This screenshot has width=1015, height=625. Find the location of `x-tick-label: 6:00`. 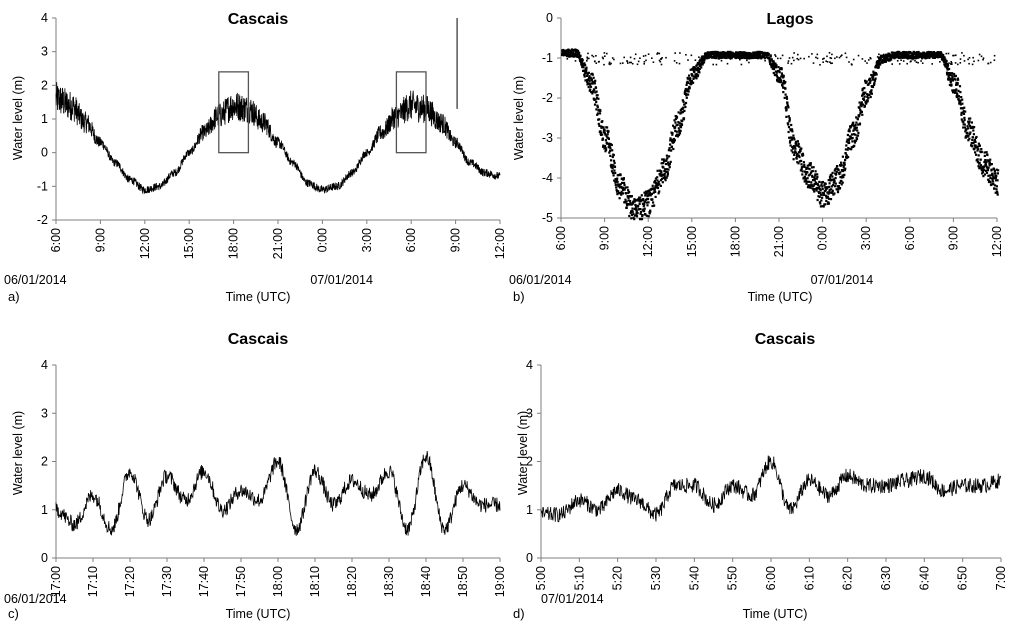

x-tick-label: 6:00 is located at coordinates (561, 238).